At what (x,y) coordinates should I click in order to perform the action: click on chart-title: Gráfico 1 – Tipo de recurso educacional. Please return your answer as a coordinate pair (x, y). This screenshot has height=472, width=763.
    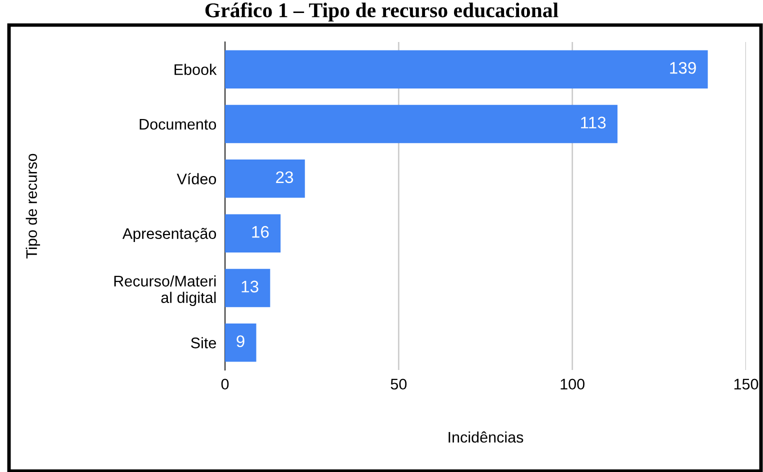
    Looking at the image, I should click on (381, 12).